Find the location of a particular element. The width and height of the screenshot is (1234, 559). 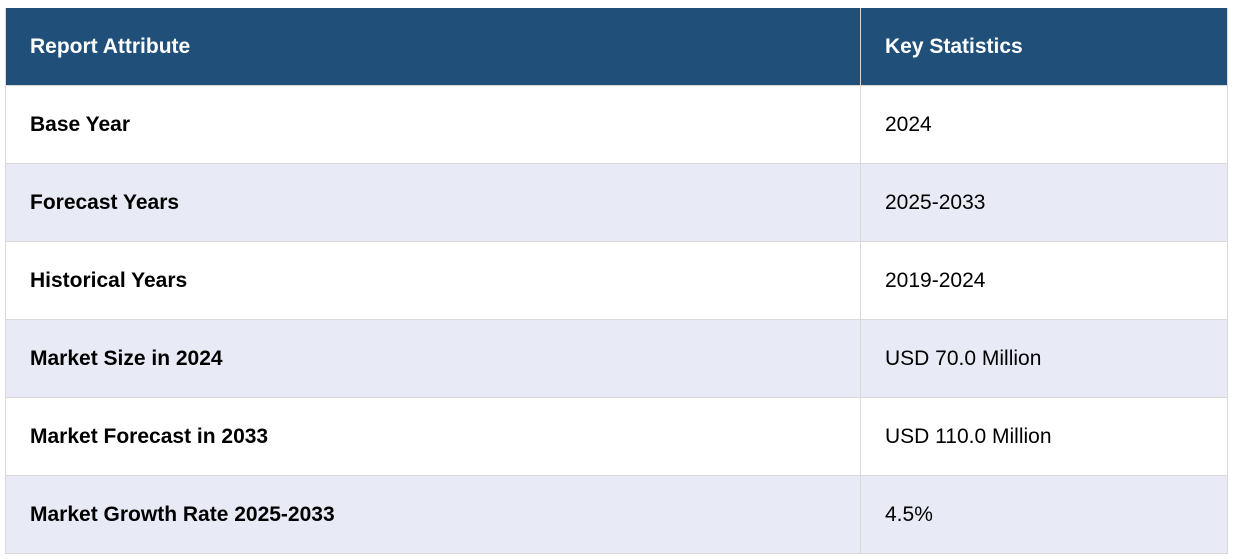

row-attribute-label: Market Size in 2024 is located at coordinates (433, 358).